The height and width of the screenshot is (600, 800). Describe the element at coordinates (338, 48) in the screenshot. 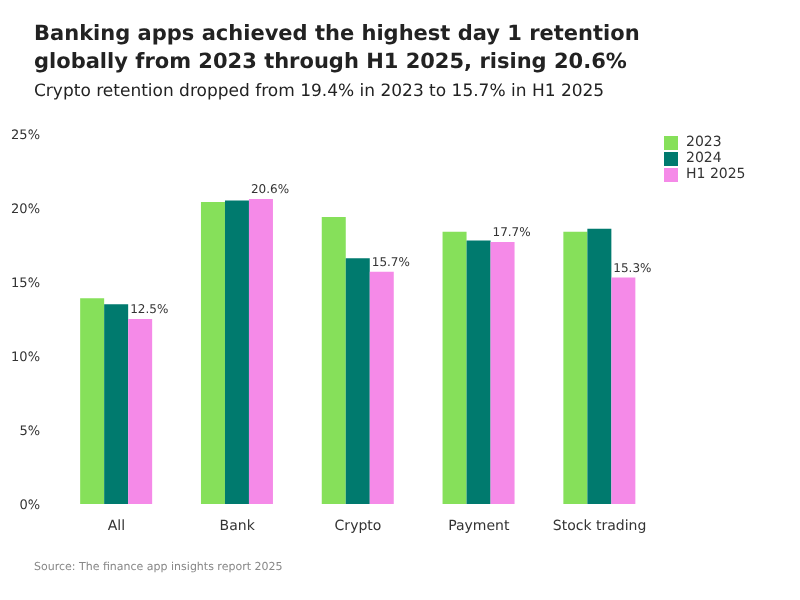

I see `chart-title: Banking apps achieved the highest day 1 retention globally from 2023 through H1 2025, rising 20.6%` at that location.